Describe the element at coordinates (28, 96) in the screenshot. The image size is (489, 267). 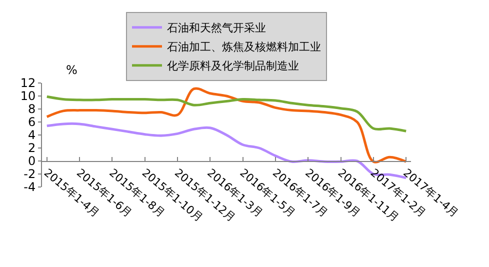
I see `y-tick-label: 10` at that location.